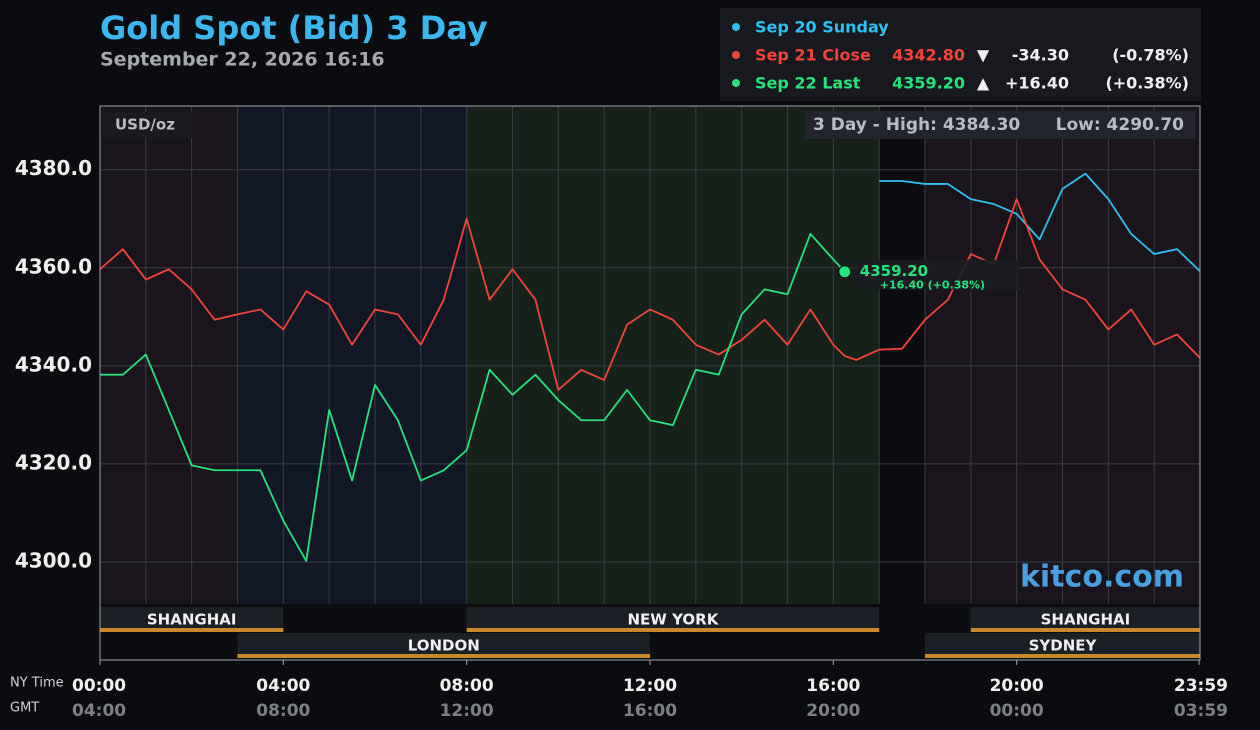 This screenshot has width=1260, height=730. I want to click on legend-price: 4359.20, so click(928, 83).